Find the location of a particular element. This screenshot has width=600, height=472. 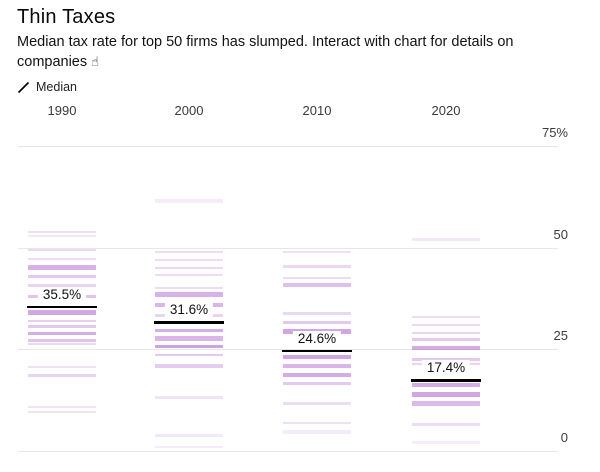

x-category-label: 1990 is located at coordinates (62, 110).